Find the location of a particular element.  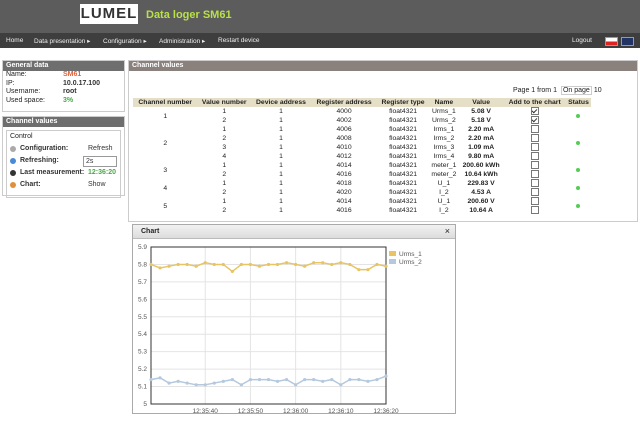

y-tick-label: 5.9 is located at coordinates (142, 247).